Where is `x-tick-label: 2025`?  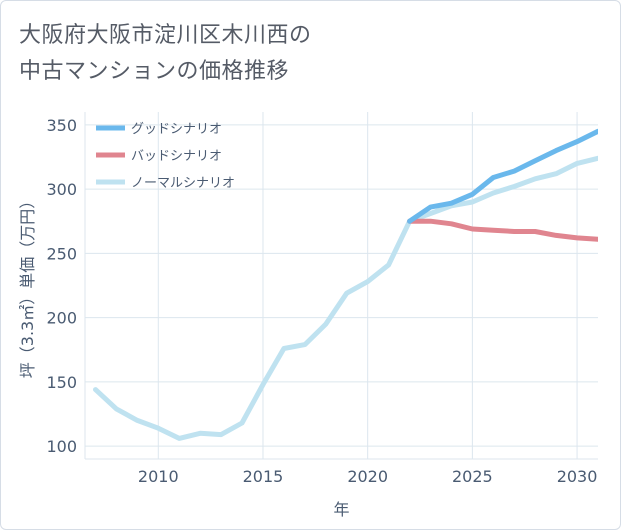
x-tick-label: 2025 is located at coordinates (472, 476).